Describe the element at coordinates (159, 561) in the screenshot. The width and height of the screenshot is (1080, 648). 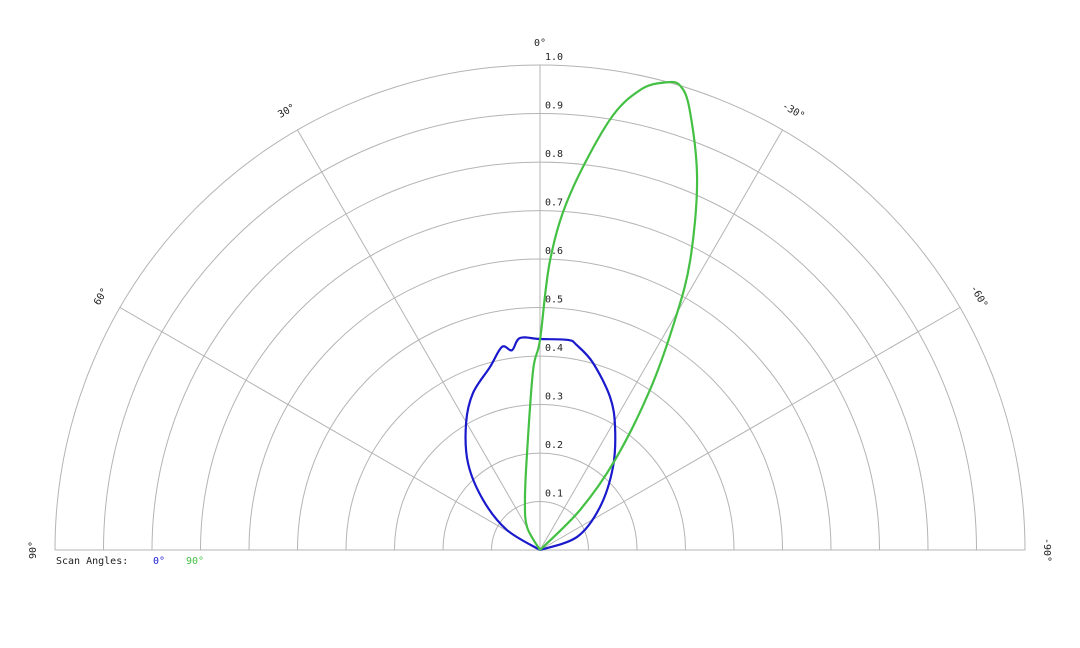
I see `legend-entry-0: 0°` at that location.